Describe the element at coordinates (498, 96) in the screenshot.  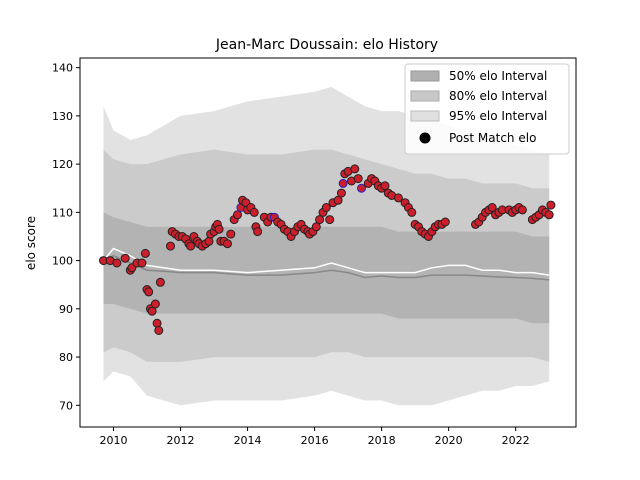
I see `legend-label-80: 80% elo Interval` at that location.